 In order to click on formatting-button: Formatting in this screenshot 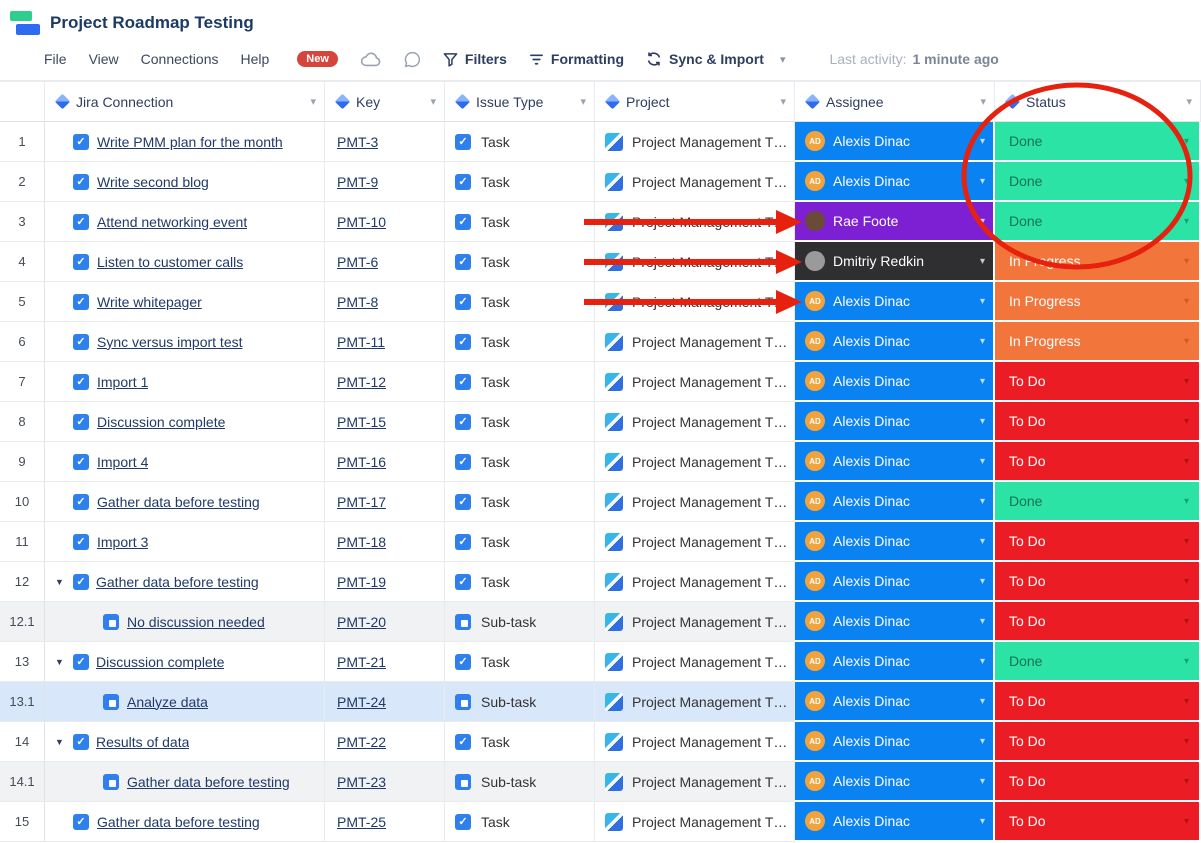, I will do `click(576, 59)`.